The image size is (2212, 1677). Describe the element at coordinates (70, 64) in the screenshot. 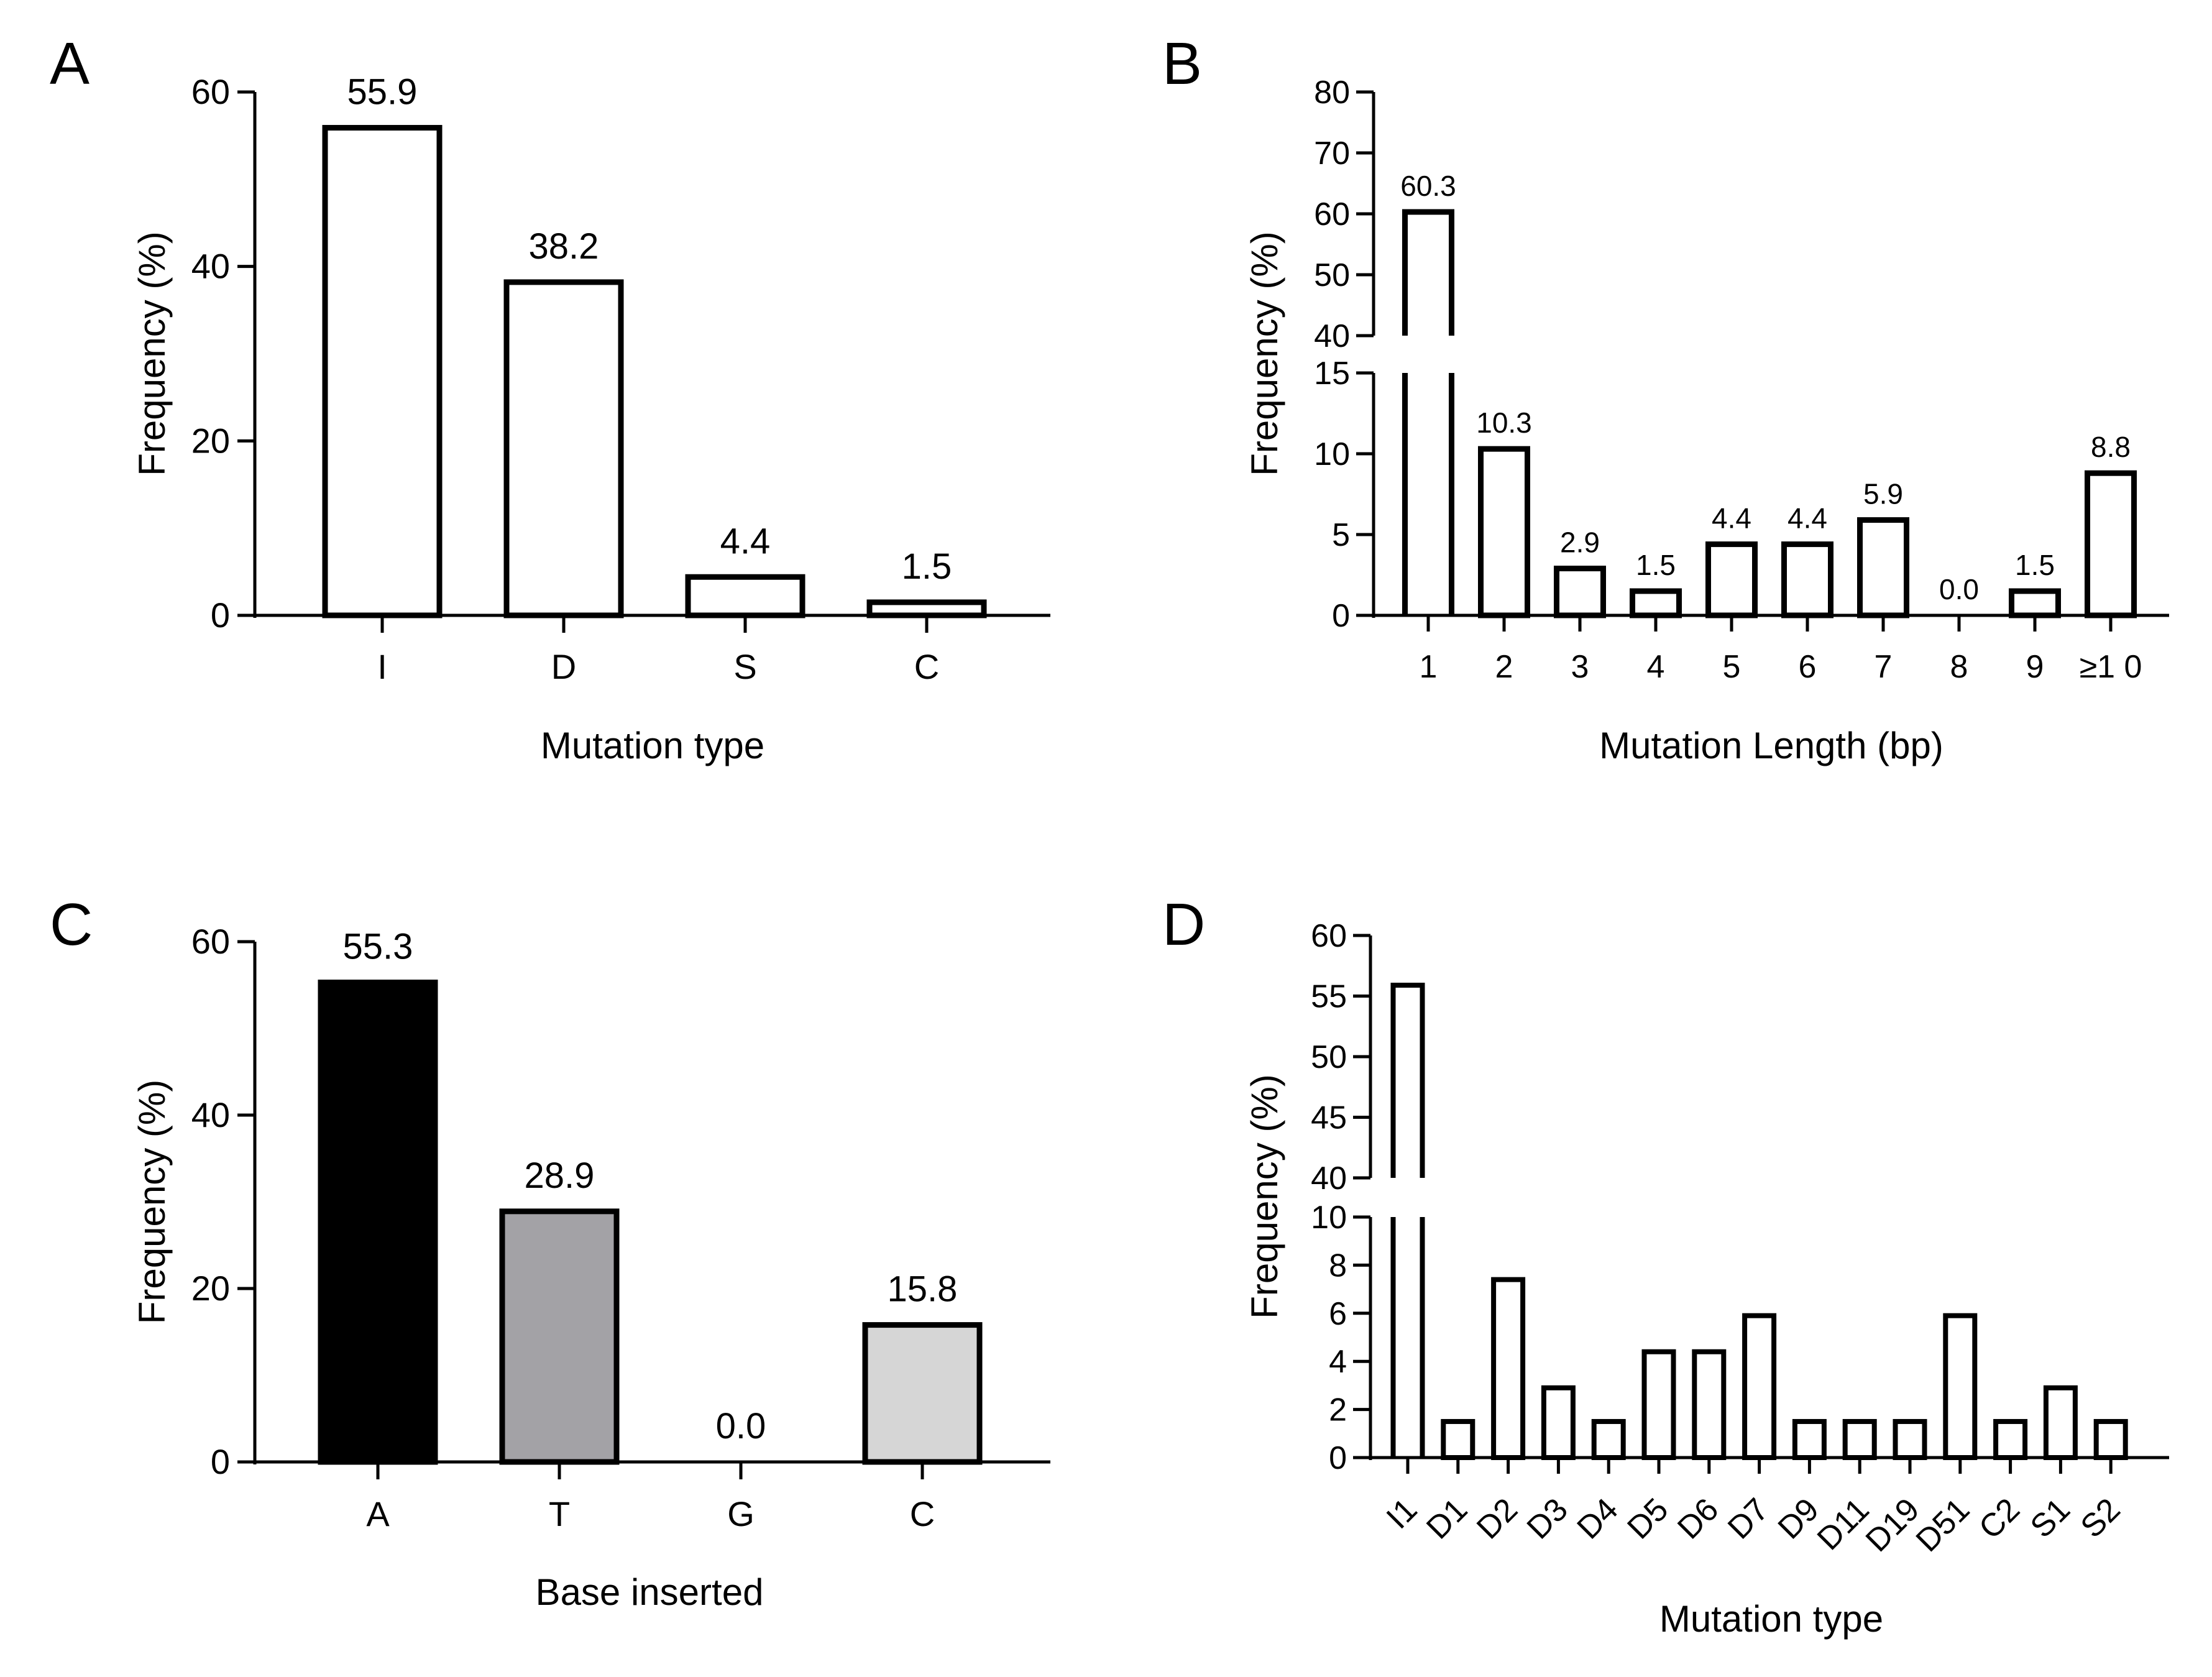

I see `panel-letter-a: A` at that location.